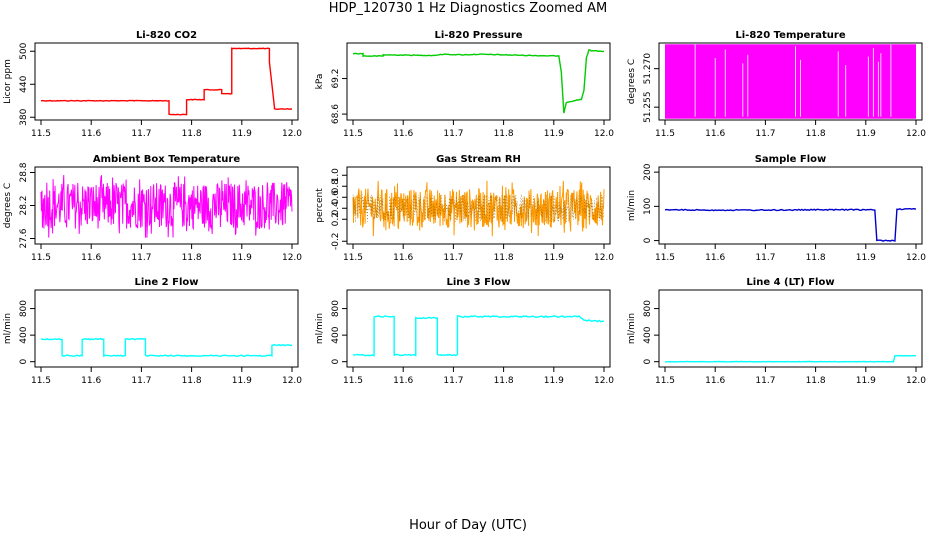 This screenshot has height=540, width=936. What do you see at coordinates (166, 159) in the screenshot?
I see `panel-title: Ambient Box Temperature` at bounding box center [166, 159].